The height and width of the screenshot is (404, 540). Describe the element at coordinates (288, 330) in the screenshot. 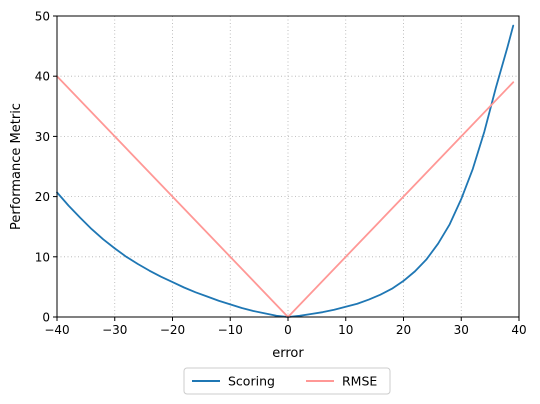

I see `x-tick-label: 0` at that location.